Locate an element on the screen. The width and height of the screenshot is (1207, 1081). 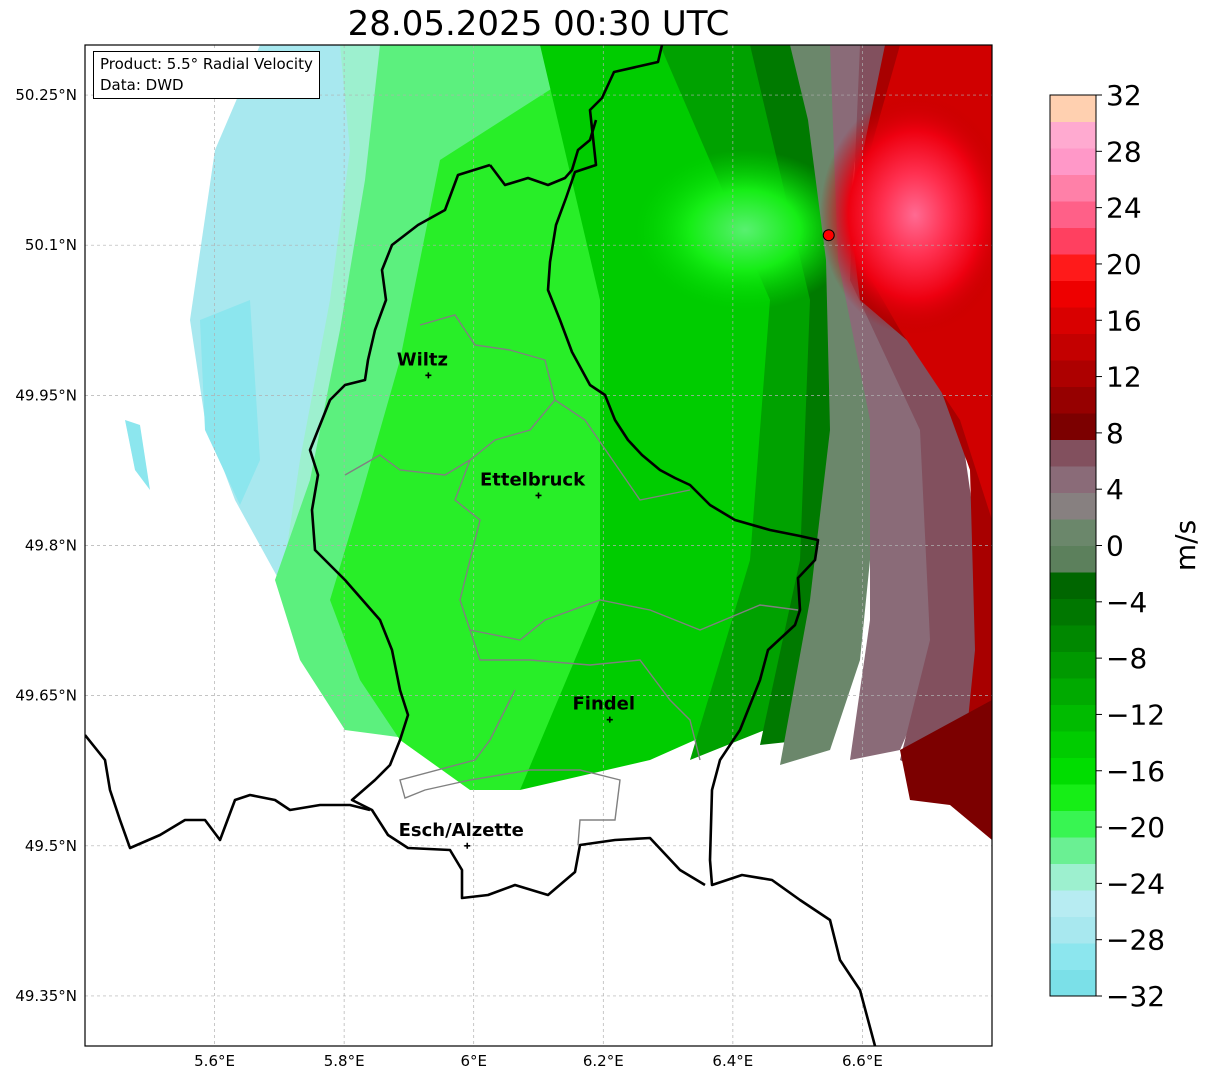
colorbar-tick-label: −4 is located at coordinates (1126, 602).